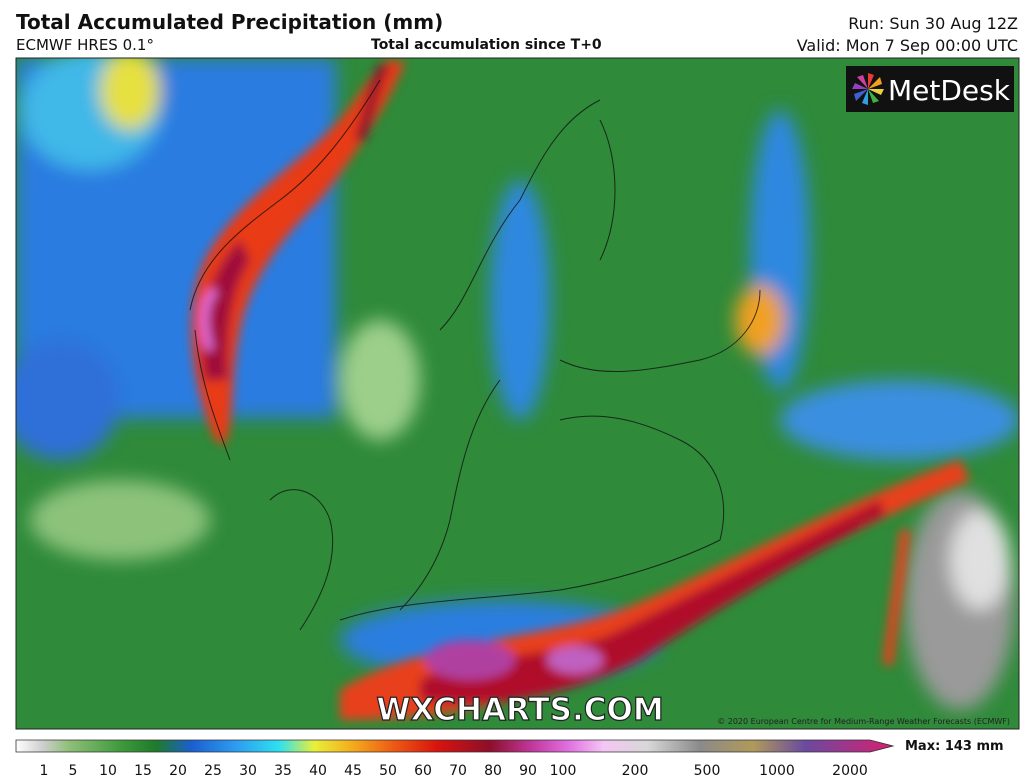 The width and height of the screenshot is (1024, 784). Describe the element at coordinates (353, 771) in the screenshot. I see `colorbar-label: 45` at that location.